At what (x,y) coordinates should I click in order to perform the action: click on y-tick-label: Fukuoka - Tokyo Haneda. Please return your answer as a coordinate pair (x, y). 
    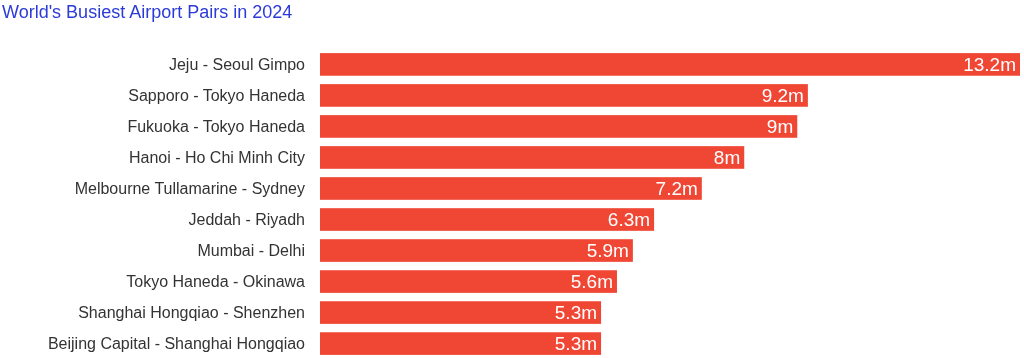
    Looking at the image, I should click on (216, 127).